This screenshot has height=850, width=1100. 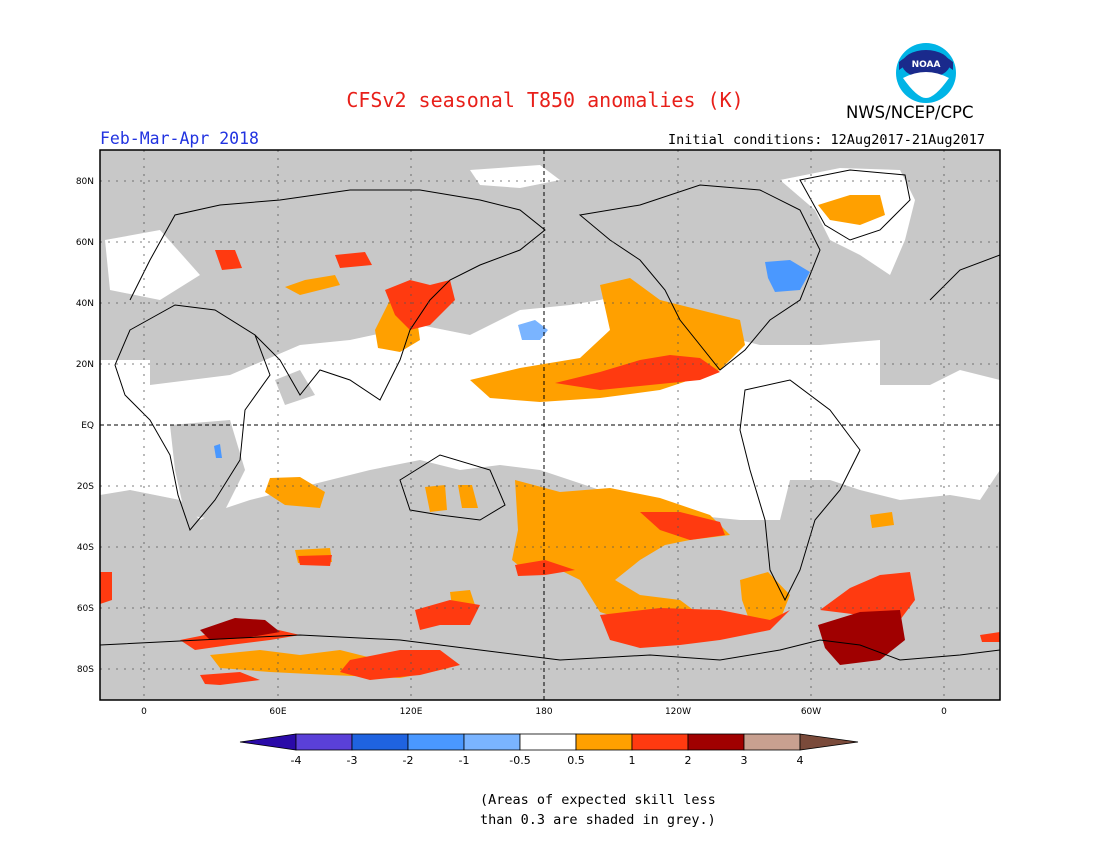 What do you see at coordinates (637, 372) in the screenshot?
I see `ne-pacific-red` at bounding box center [637, 372].